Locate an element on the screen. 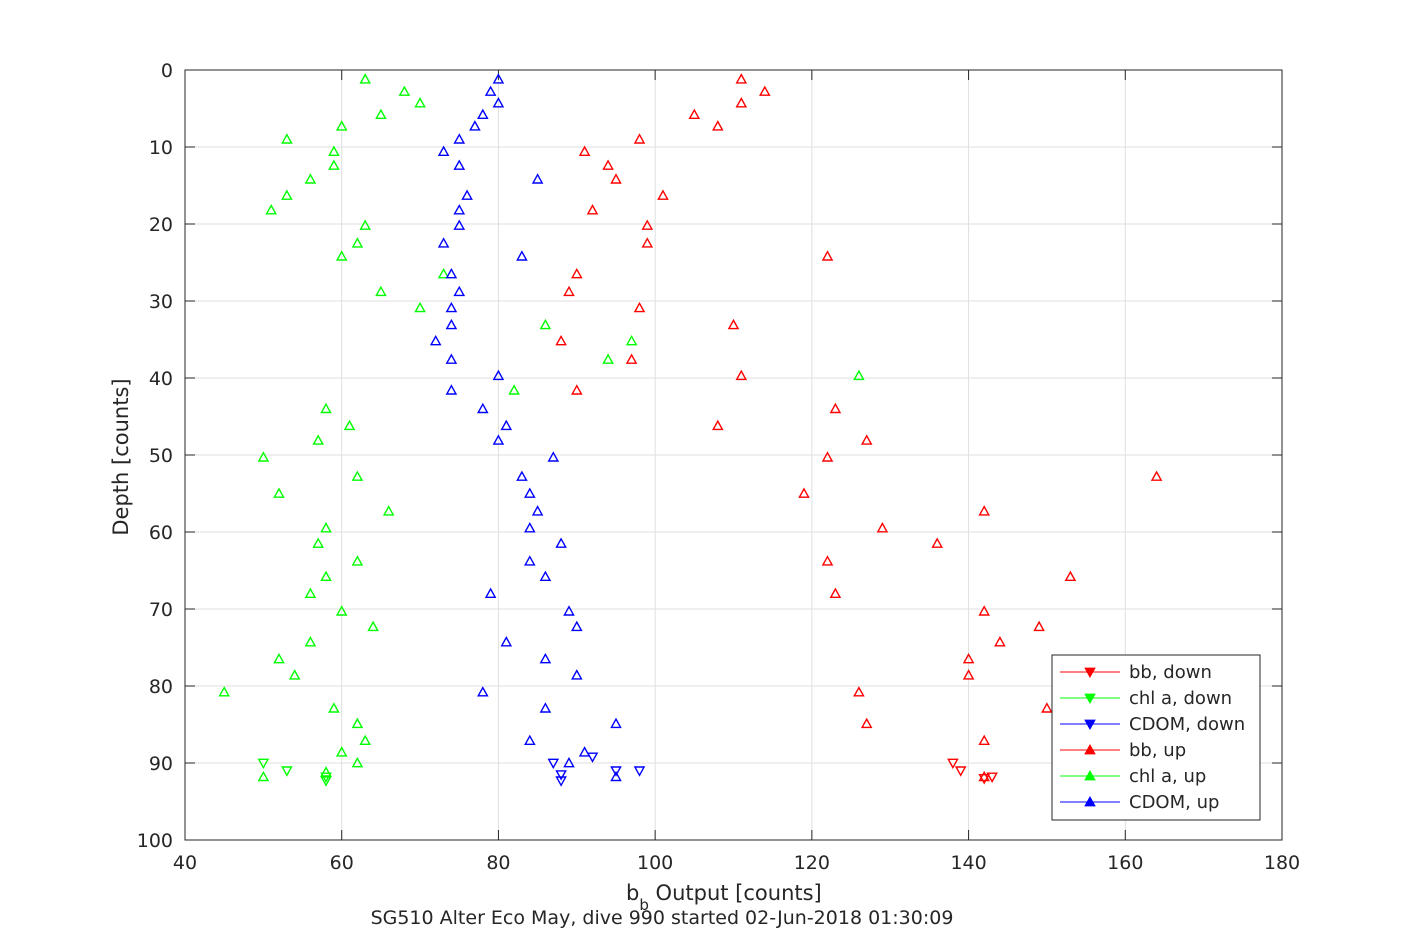  y-tick-label: 40 is located at coordinates (161, 379).